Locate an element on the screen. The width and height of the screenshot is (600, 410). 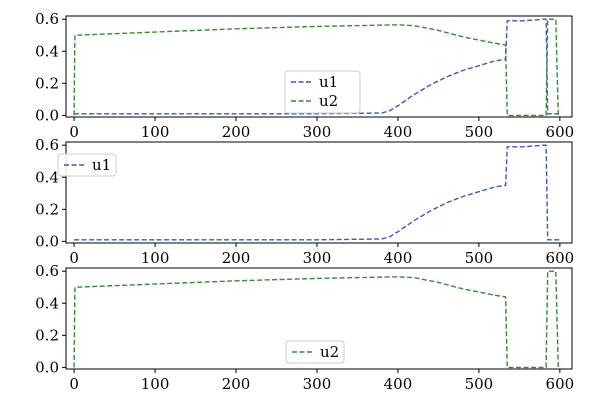
legend: u1 is located at coordinates (87, 165).